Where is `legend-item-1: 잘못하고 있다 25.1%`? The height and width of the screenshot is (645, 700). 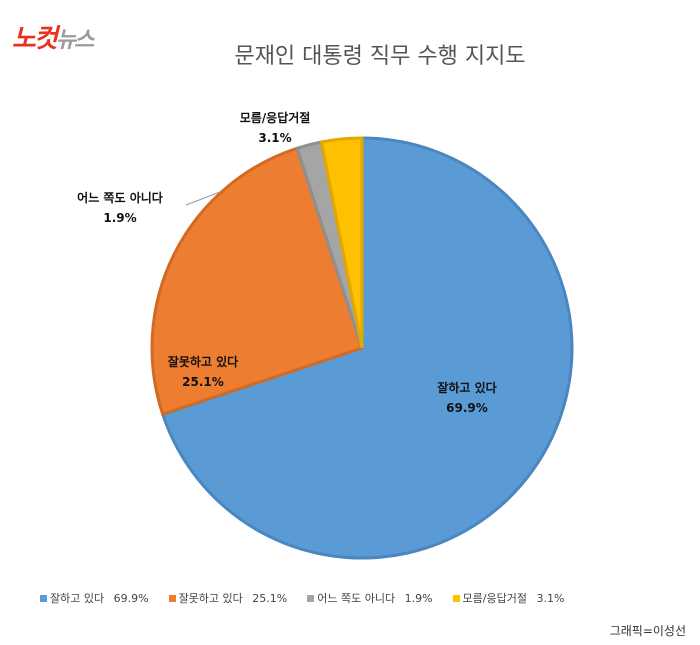
legend-item-1: 잘못하고 있다 25.1% is located at coordinates (227, 598).